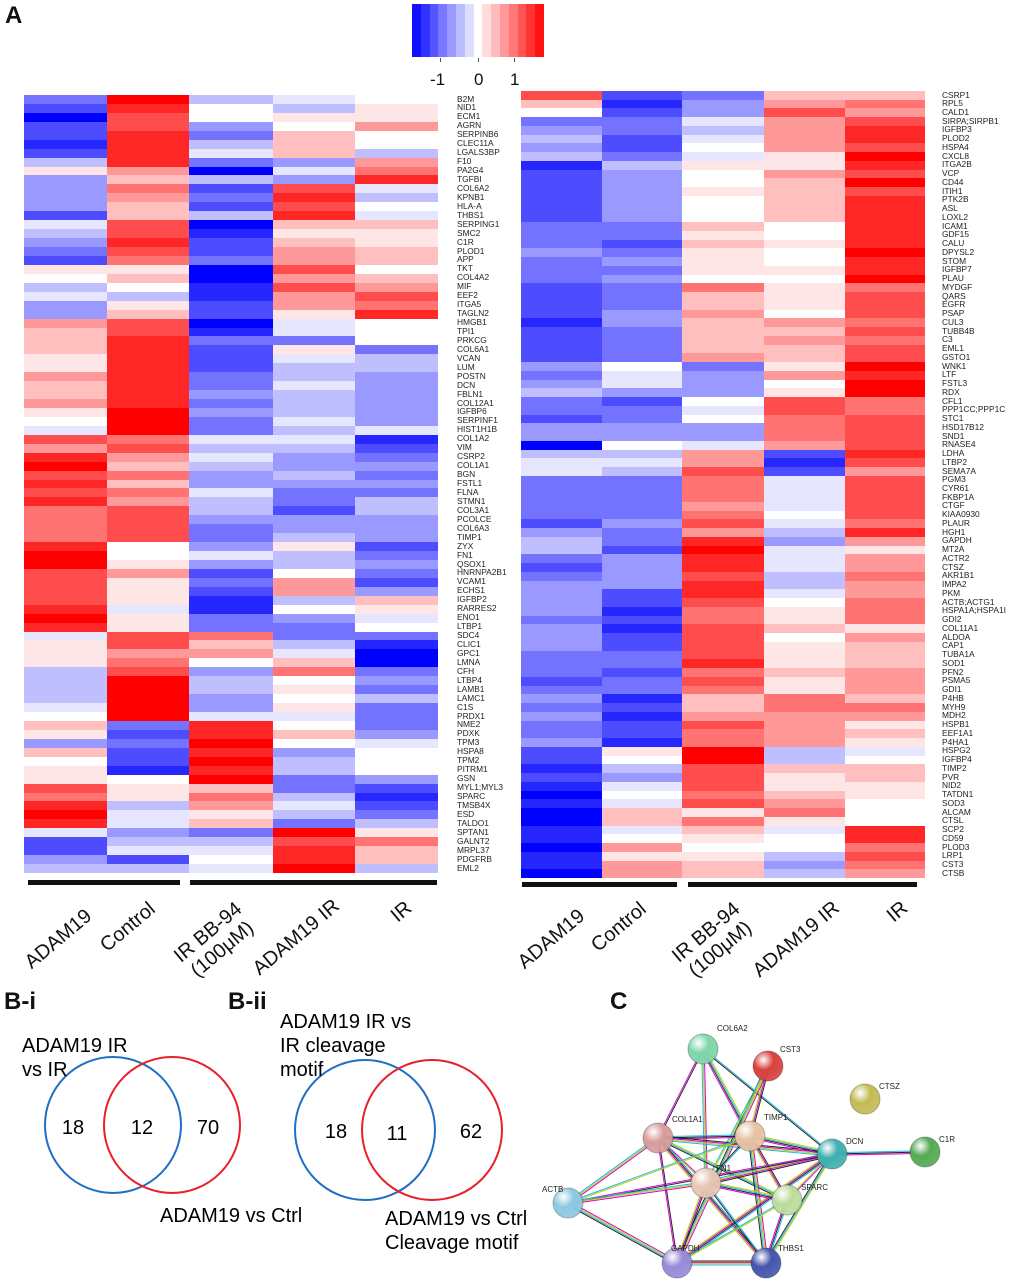 Image resolution: width=1020 pixels, height=1287 pixels. Describe the element at coordinates (799, 1199) in the screenshot. I see `network-node: SPARC` at that location.